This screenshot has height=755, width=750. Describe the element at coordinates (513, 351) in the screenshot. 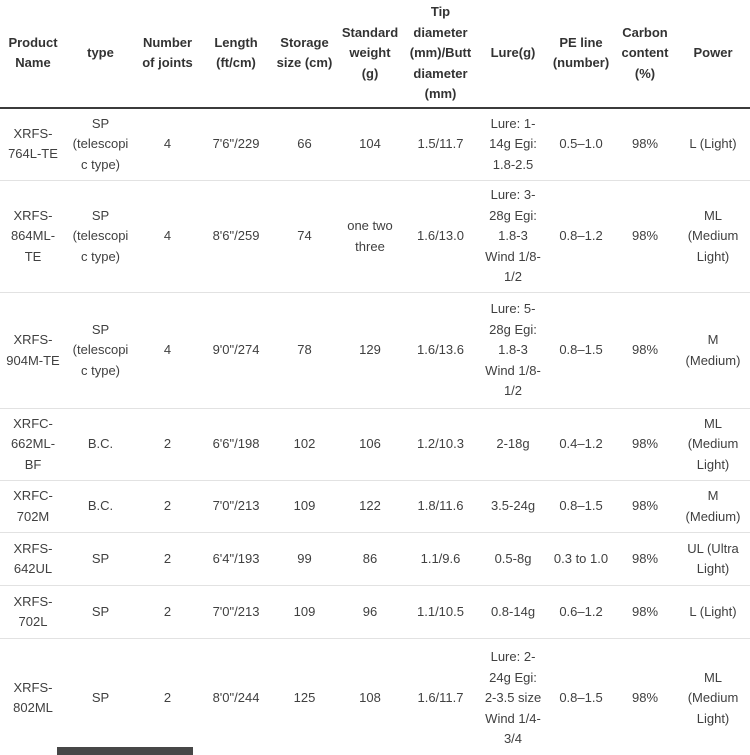

I see `cell-lure: Lure: 5-28g Egi: 1.8-3 Wind 1/8-1/2` at that location.